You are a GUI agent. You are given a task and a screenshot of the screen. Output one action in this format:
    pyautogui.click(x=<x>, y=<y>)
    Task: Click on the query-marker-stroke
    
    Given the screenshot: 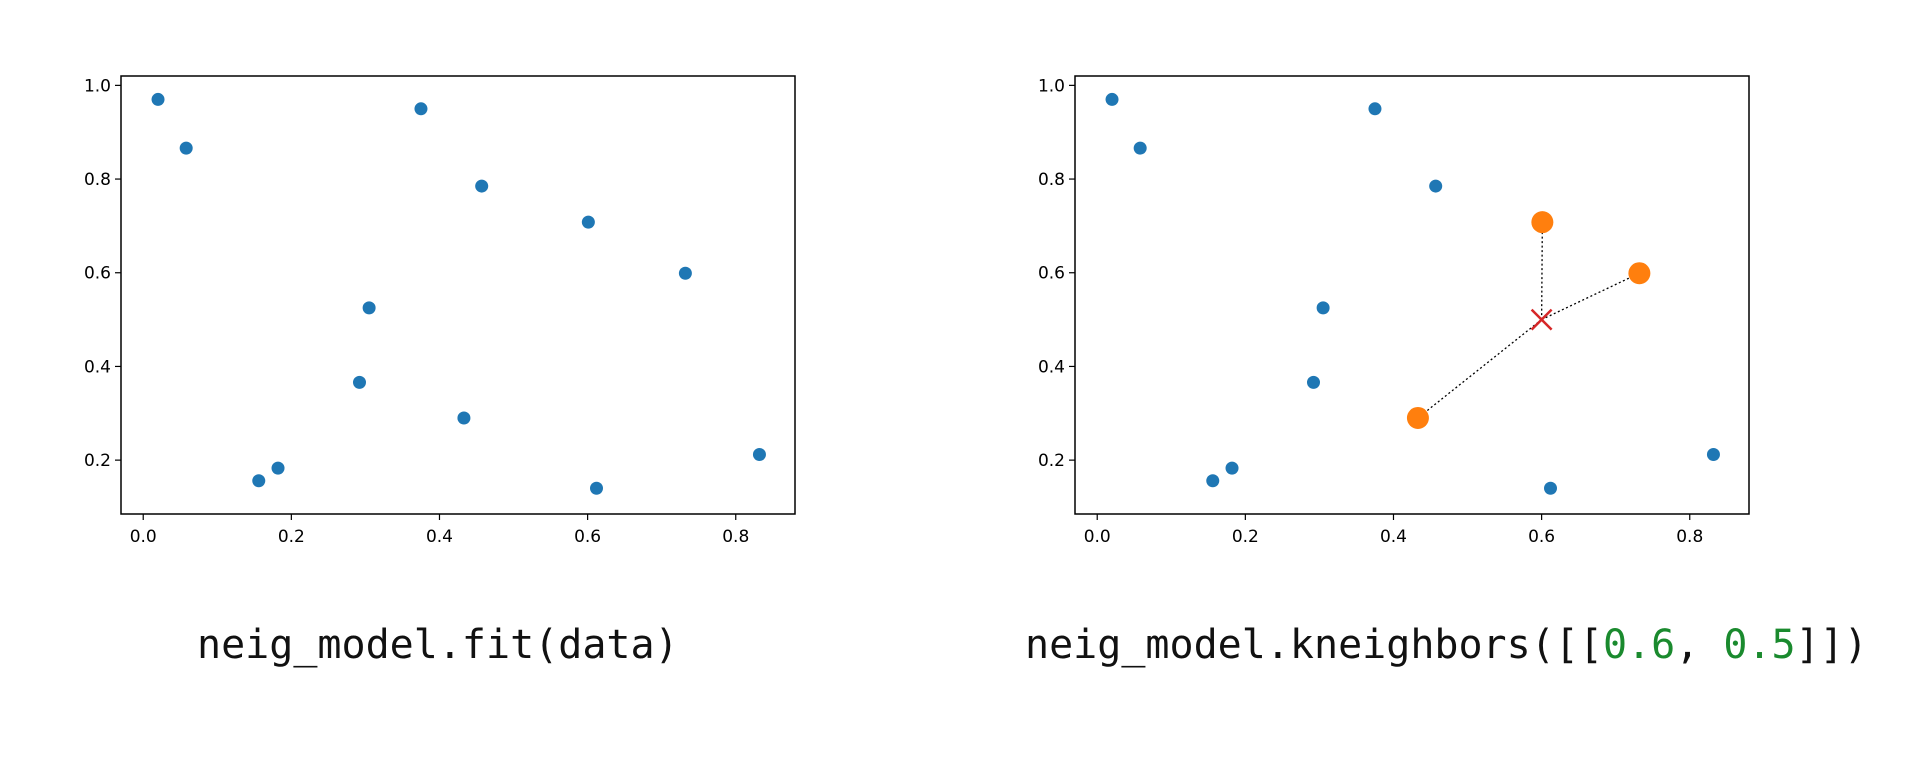 What is the action you would take?
    pyautogui.click(x=1541, y=319)
    